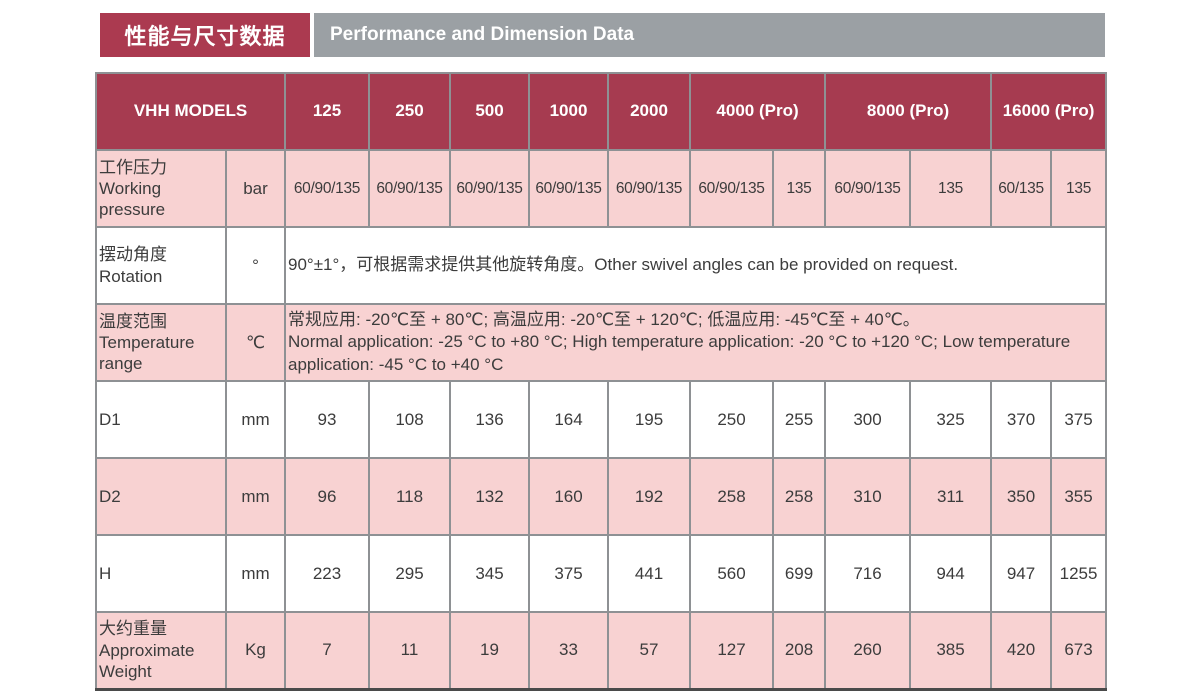  Describe the element at coordinates (489, 496) in the screenshot. I see `value-cell: 132` at that location.